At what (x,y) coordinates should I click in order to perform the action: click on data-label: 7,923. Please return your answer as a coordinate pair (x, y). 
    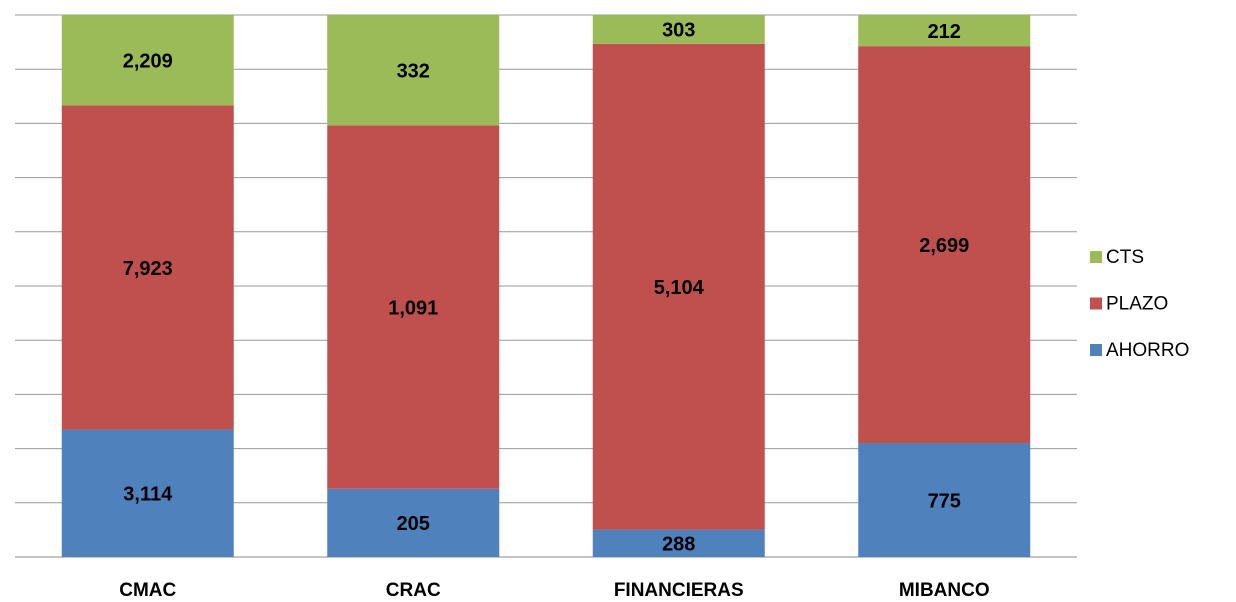
    Looking at the image, I should click on (148, 269).